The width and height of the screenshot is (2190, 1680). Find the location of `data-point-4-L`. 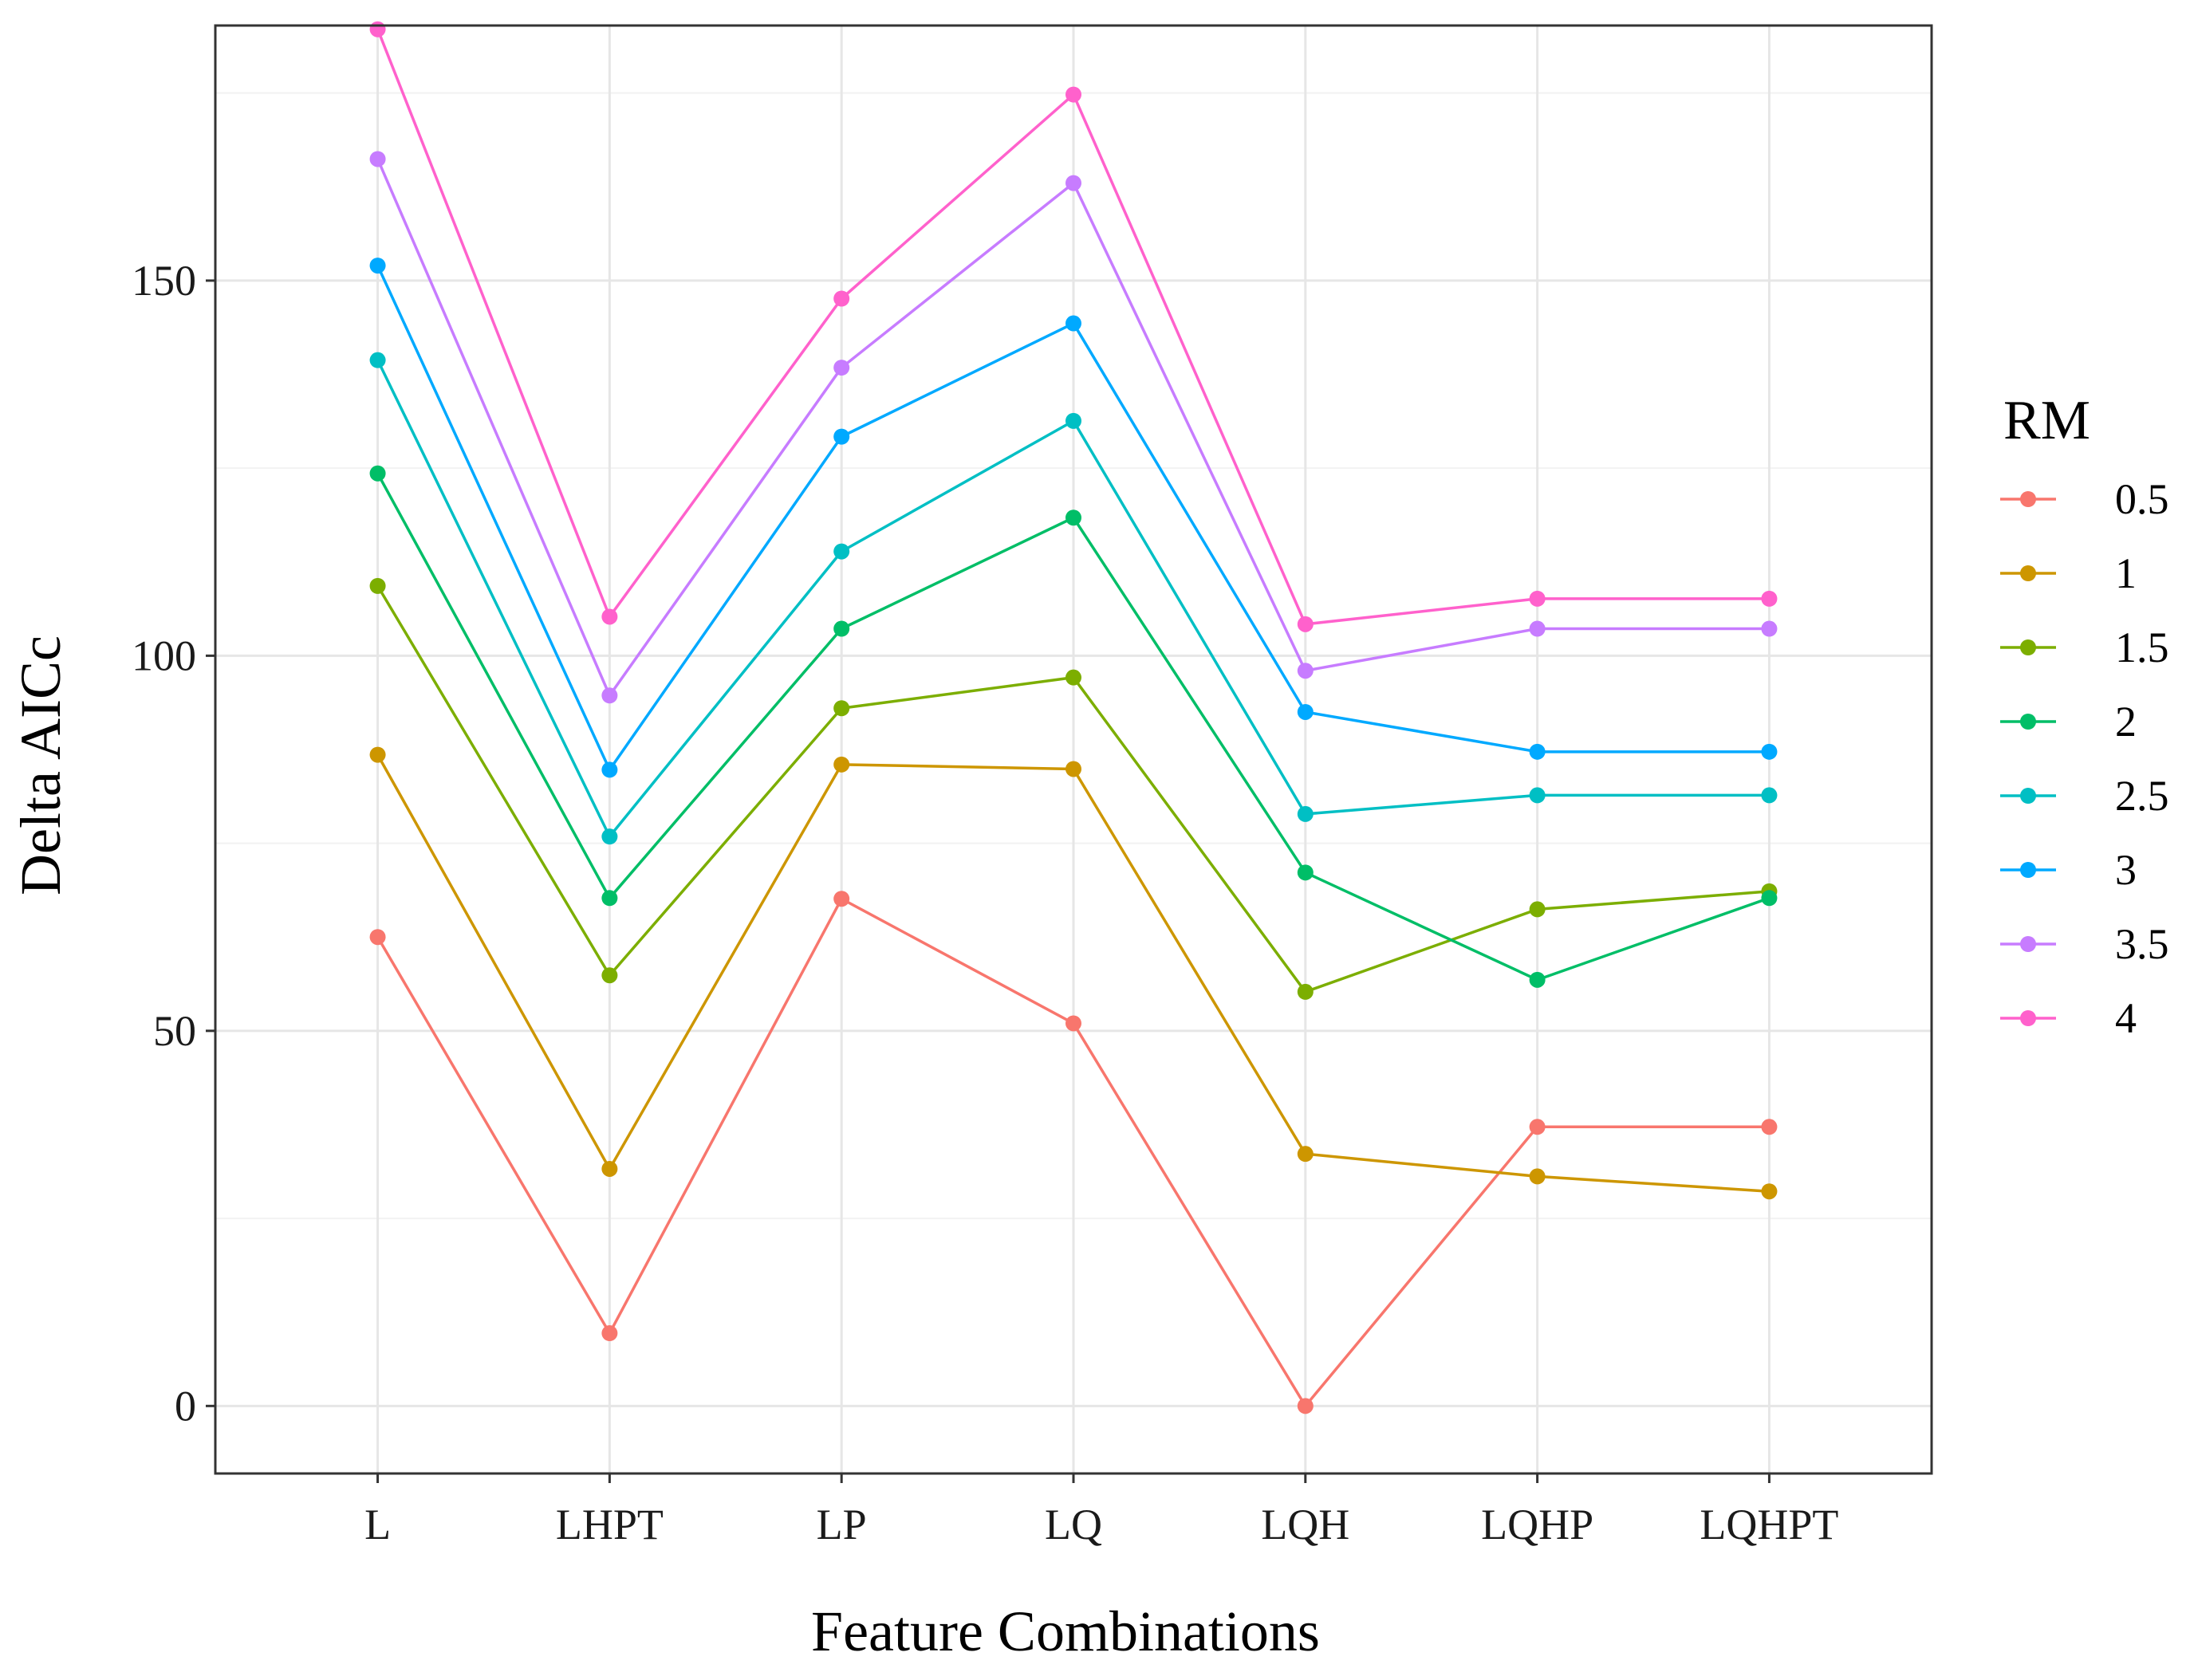

data-point-4-L is located at coordinates (377, 29).